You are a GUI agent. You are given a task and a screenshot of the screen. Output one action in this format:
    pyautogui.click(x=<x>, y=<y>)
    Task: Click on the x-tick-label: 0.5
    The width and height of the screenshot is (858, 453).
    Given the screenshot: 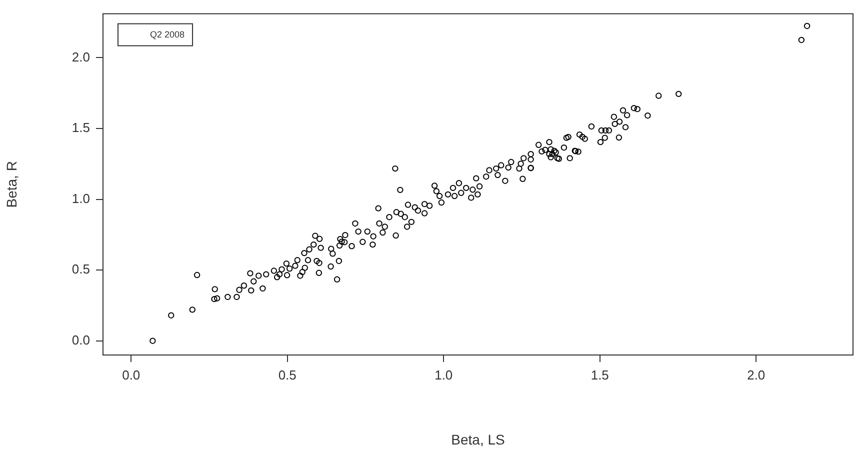 What is the action you would take?
    pyautogui.click(x=287, y=374)
    